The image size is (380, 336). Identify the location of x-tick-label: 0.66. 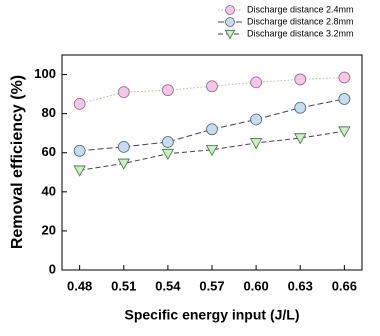
(344, 285).